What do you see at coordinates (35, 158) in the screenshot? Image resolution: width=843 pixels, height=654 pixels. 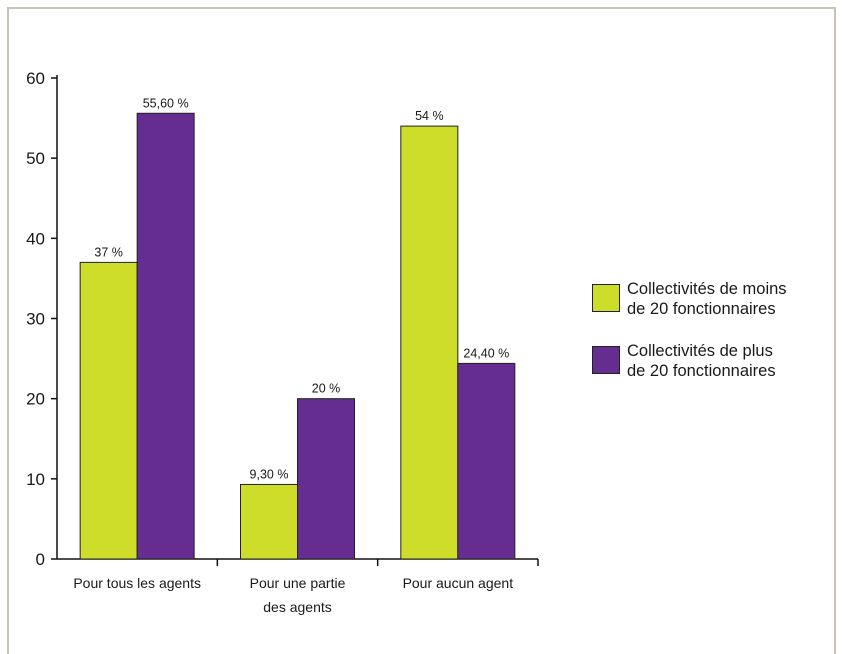 I see `y-tick-label: 50` at bounding box center [35, 158].